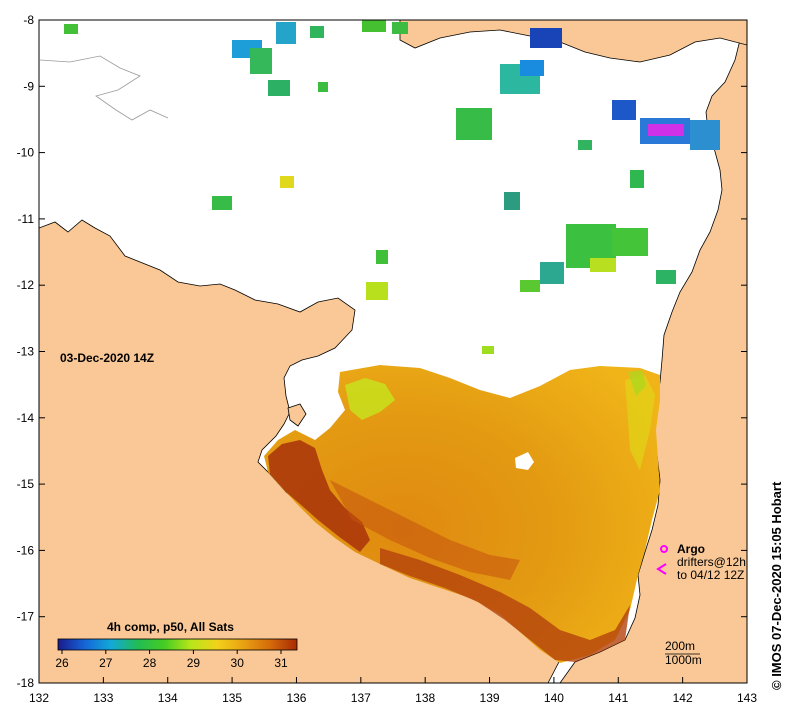 Image resolution: width=791 pixels, height=716 pixels. What do you see at coordinates (26, 418) in the screenshot?
I see `lat-tick-label: -14` at bounding box center [26, 418].